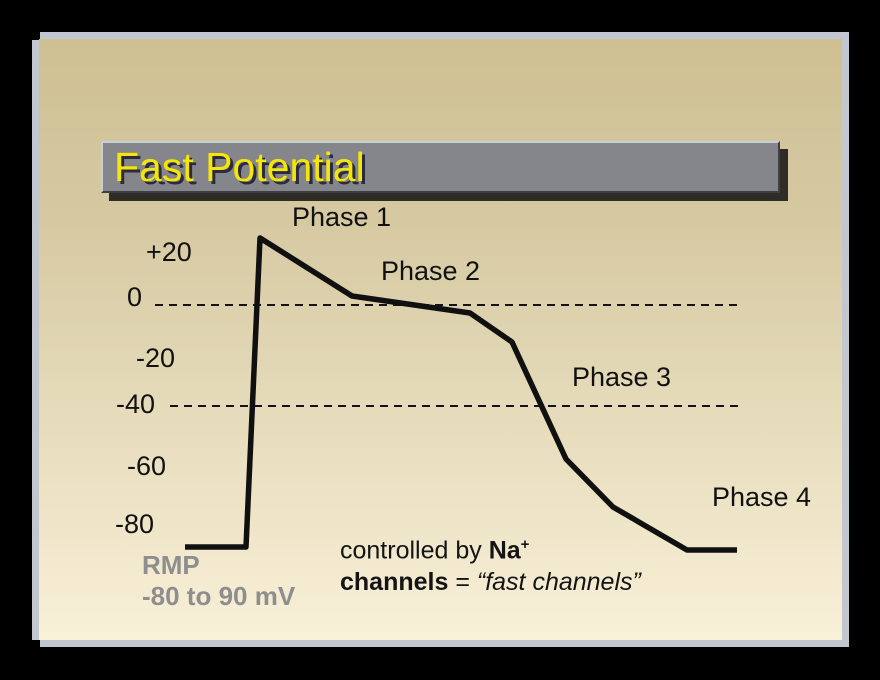  What do you see at coordinates (169, 252) in the screenshot?
I see `y-axis-tick-label: +20` at bounding box center [169, 252].